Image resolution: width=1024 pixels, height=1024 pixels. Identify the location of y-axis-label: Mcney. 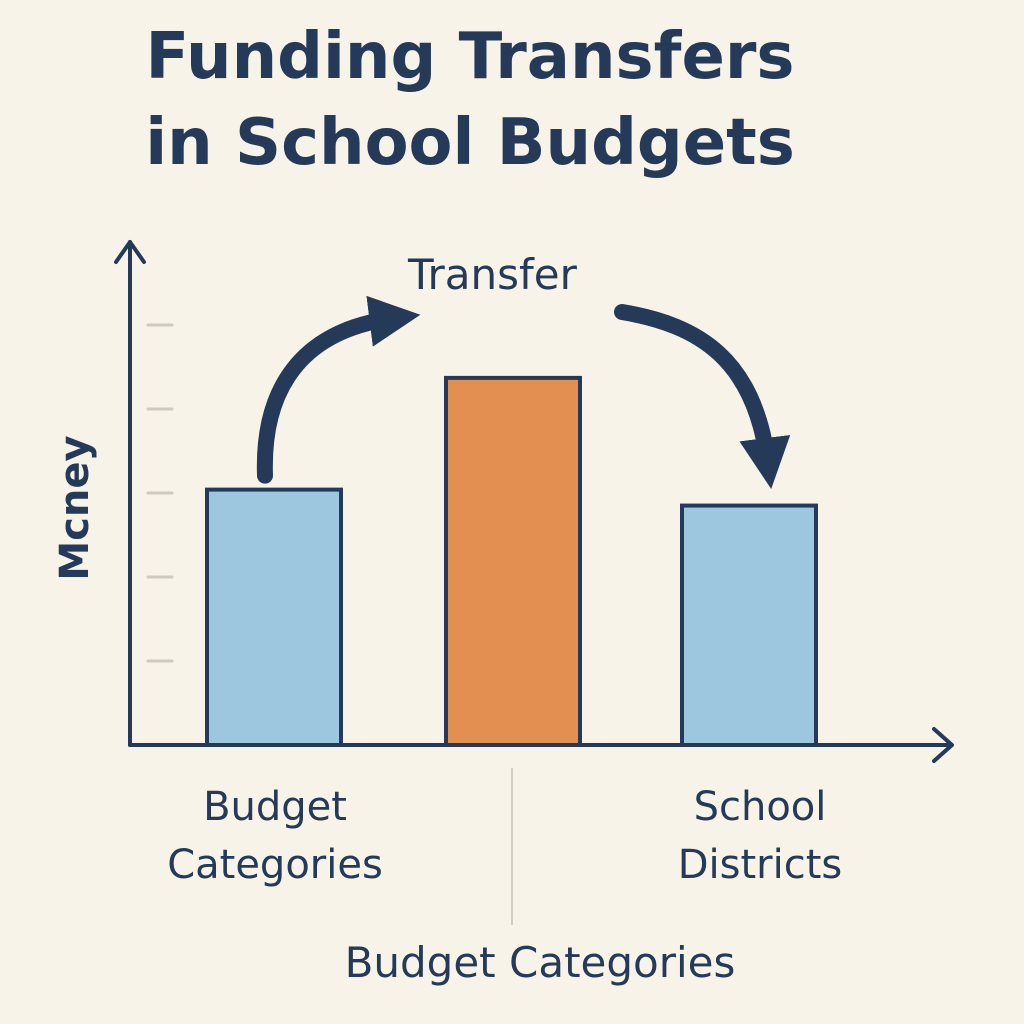
(75, 508).